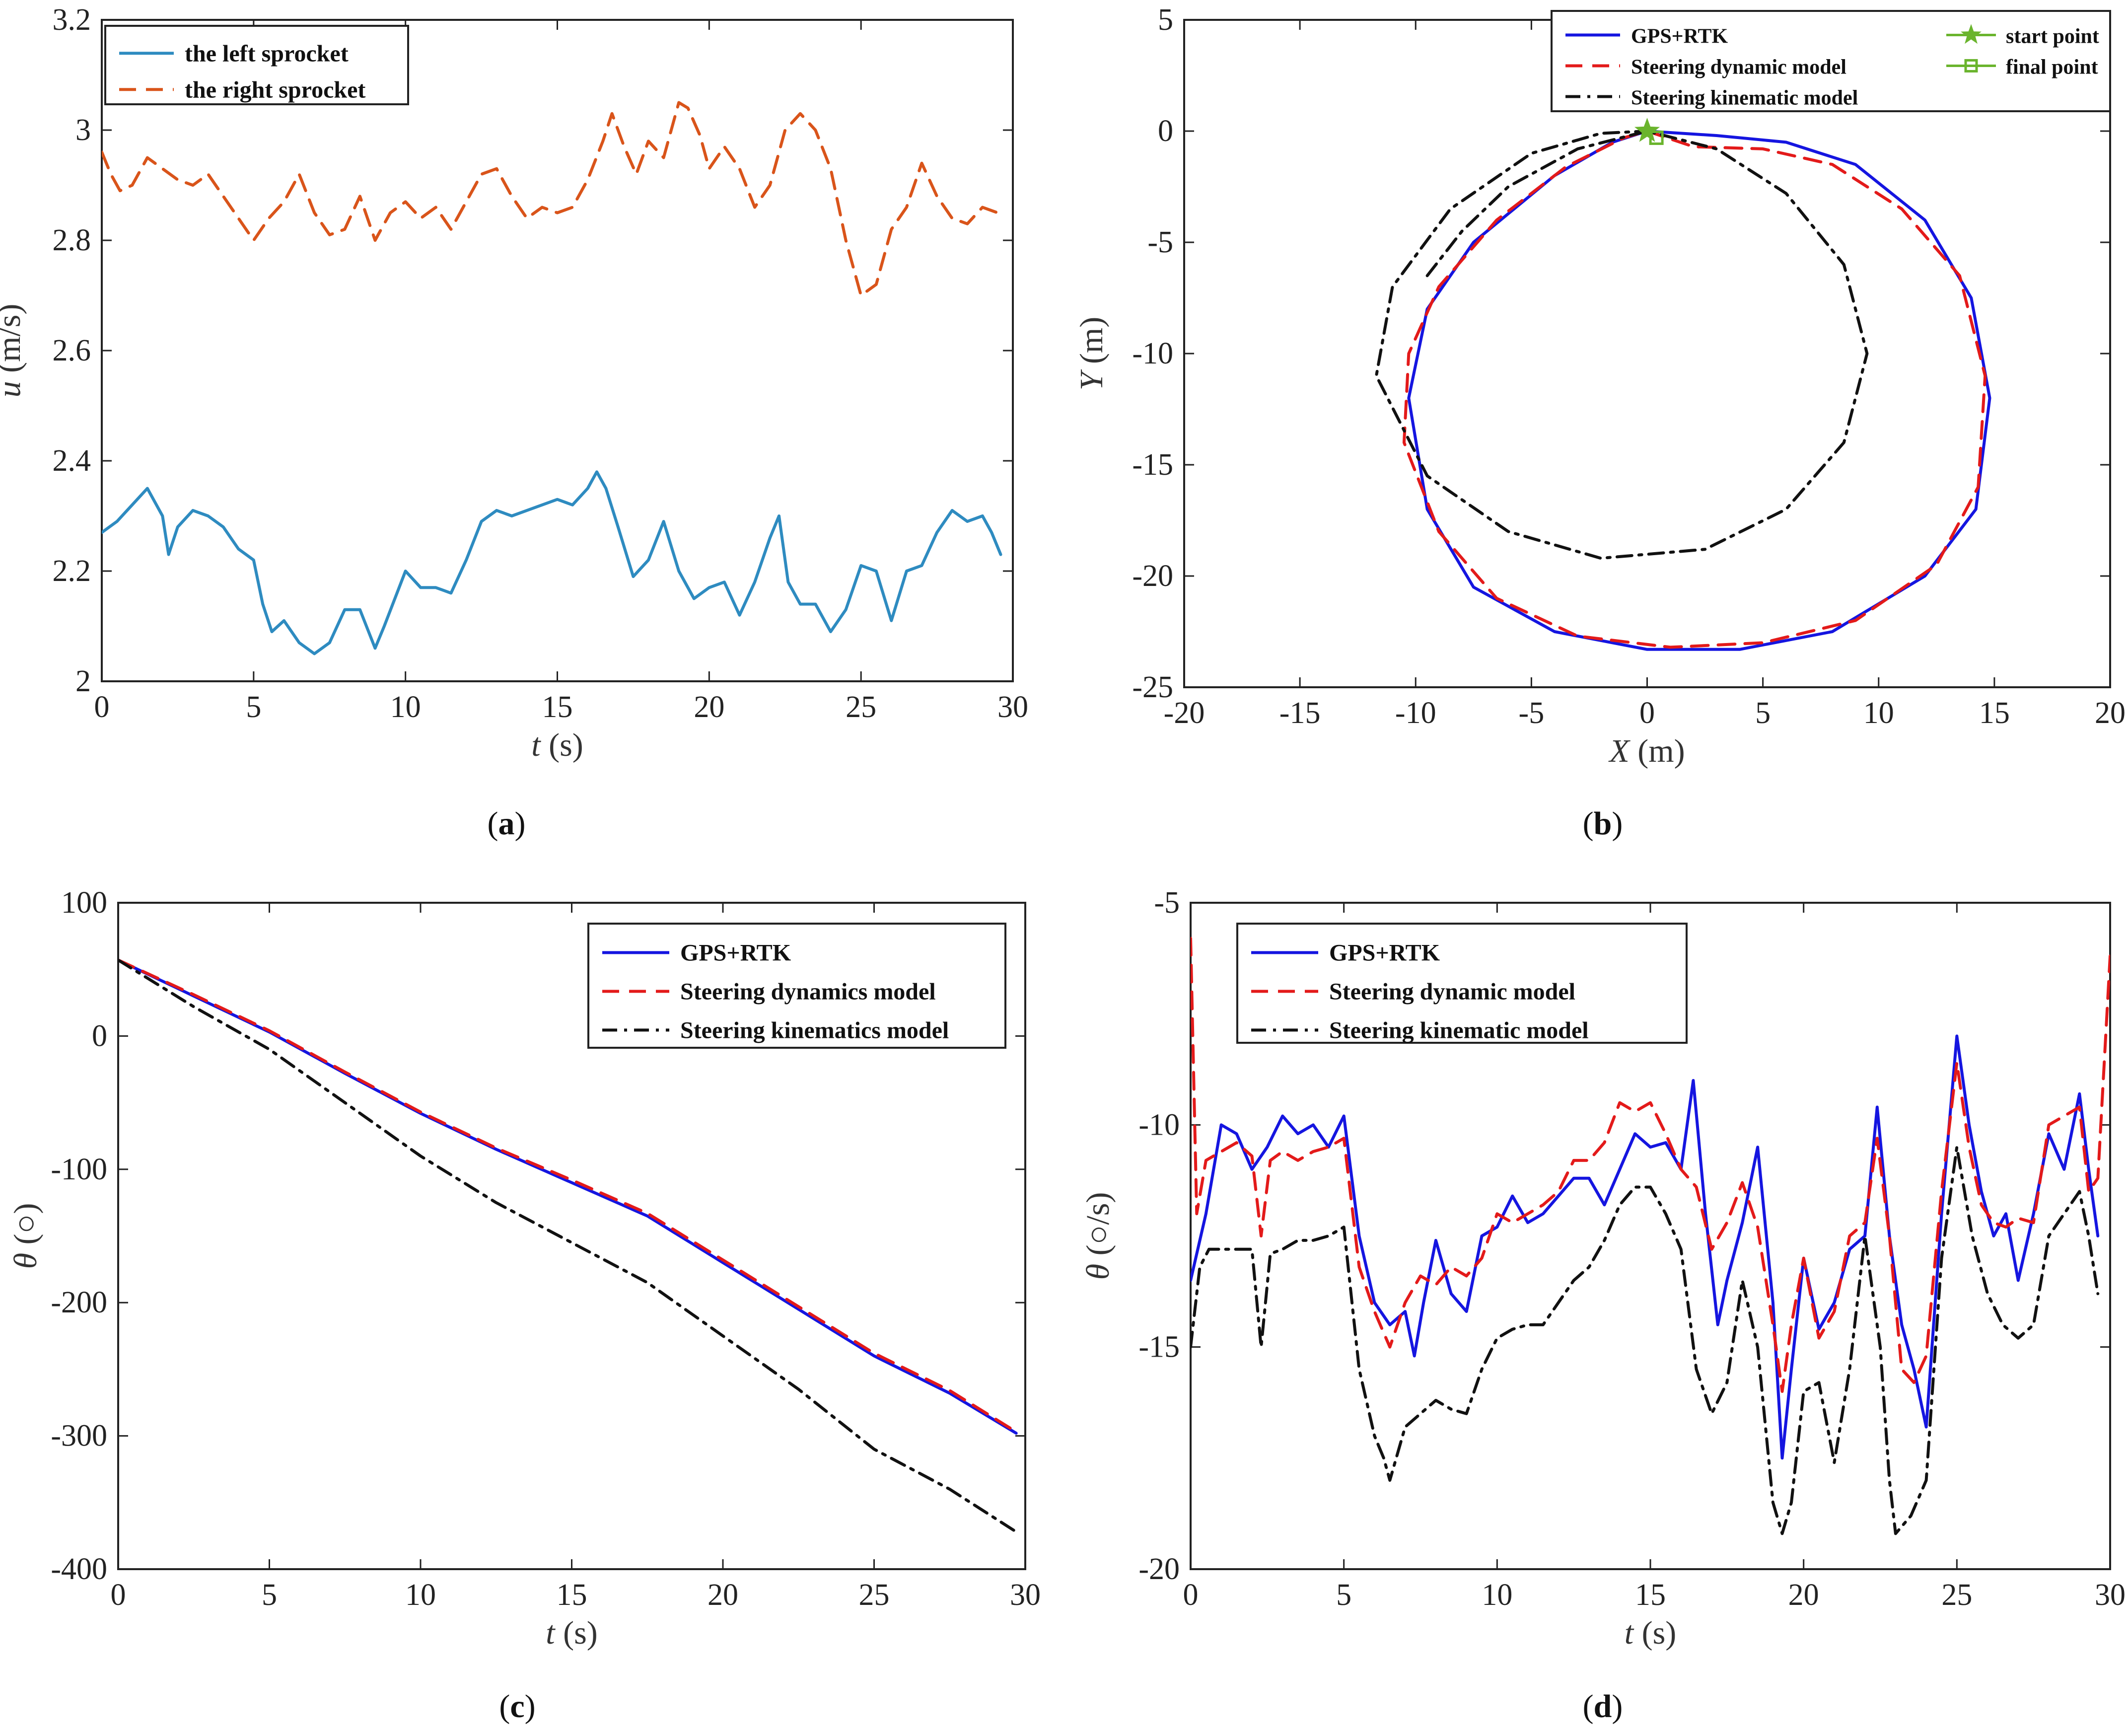 The height and width of the screenshot is (1736, 2128). Describe the element at coordinates (72, 461) in the screenshot. I see `y-tick-label: 2.4` at that location.